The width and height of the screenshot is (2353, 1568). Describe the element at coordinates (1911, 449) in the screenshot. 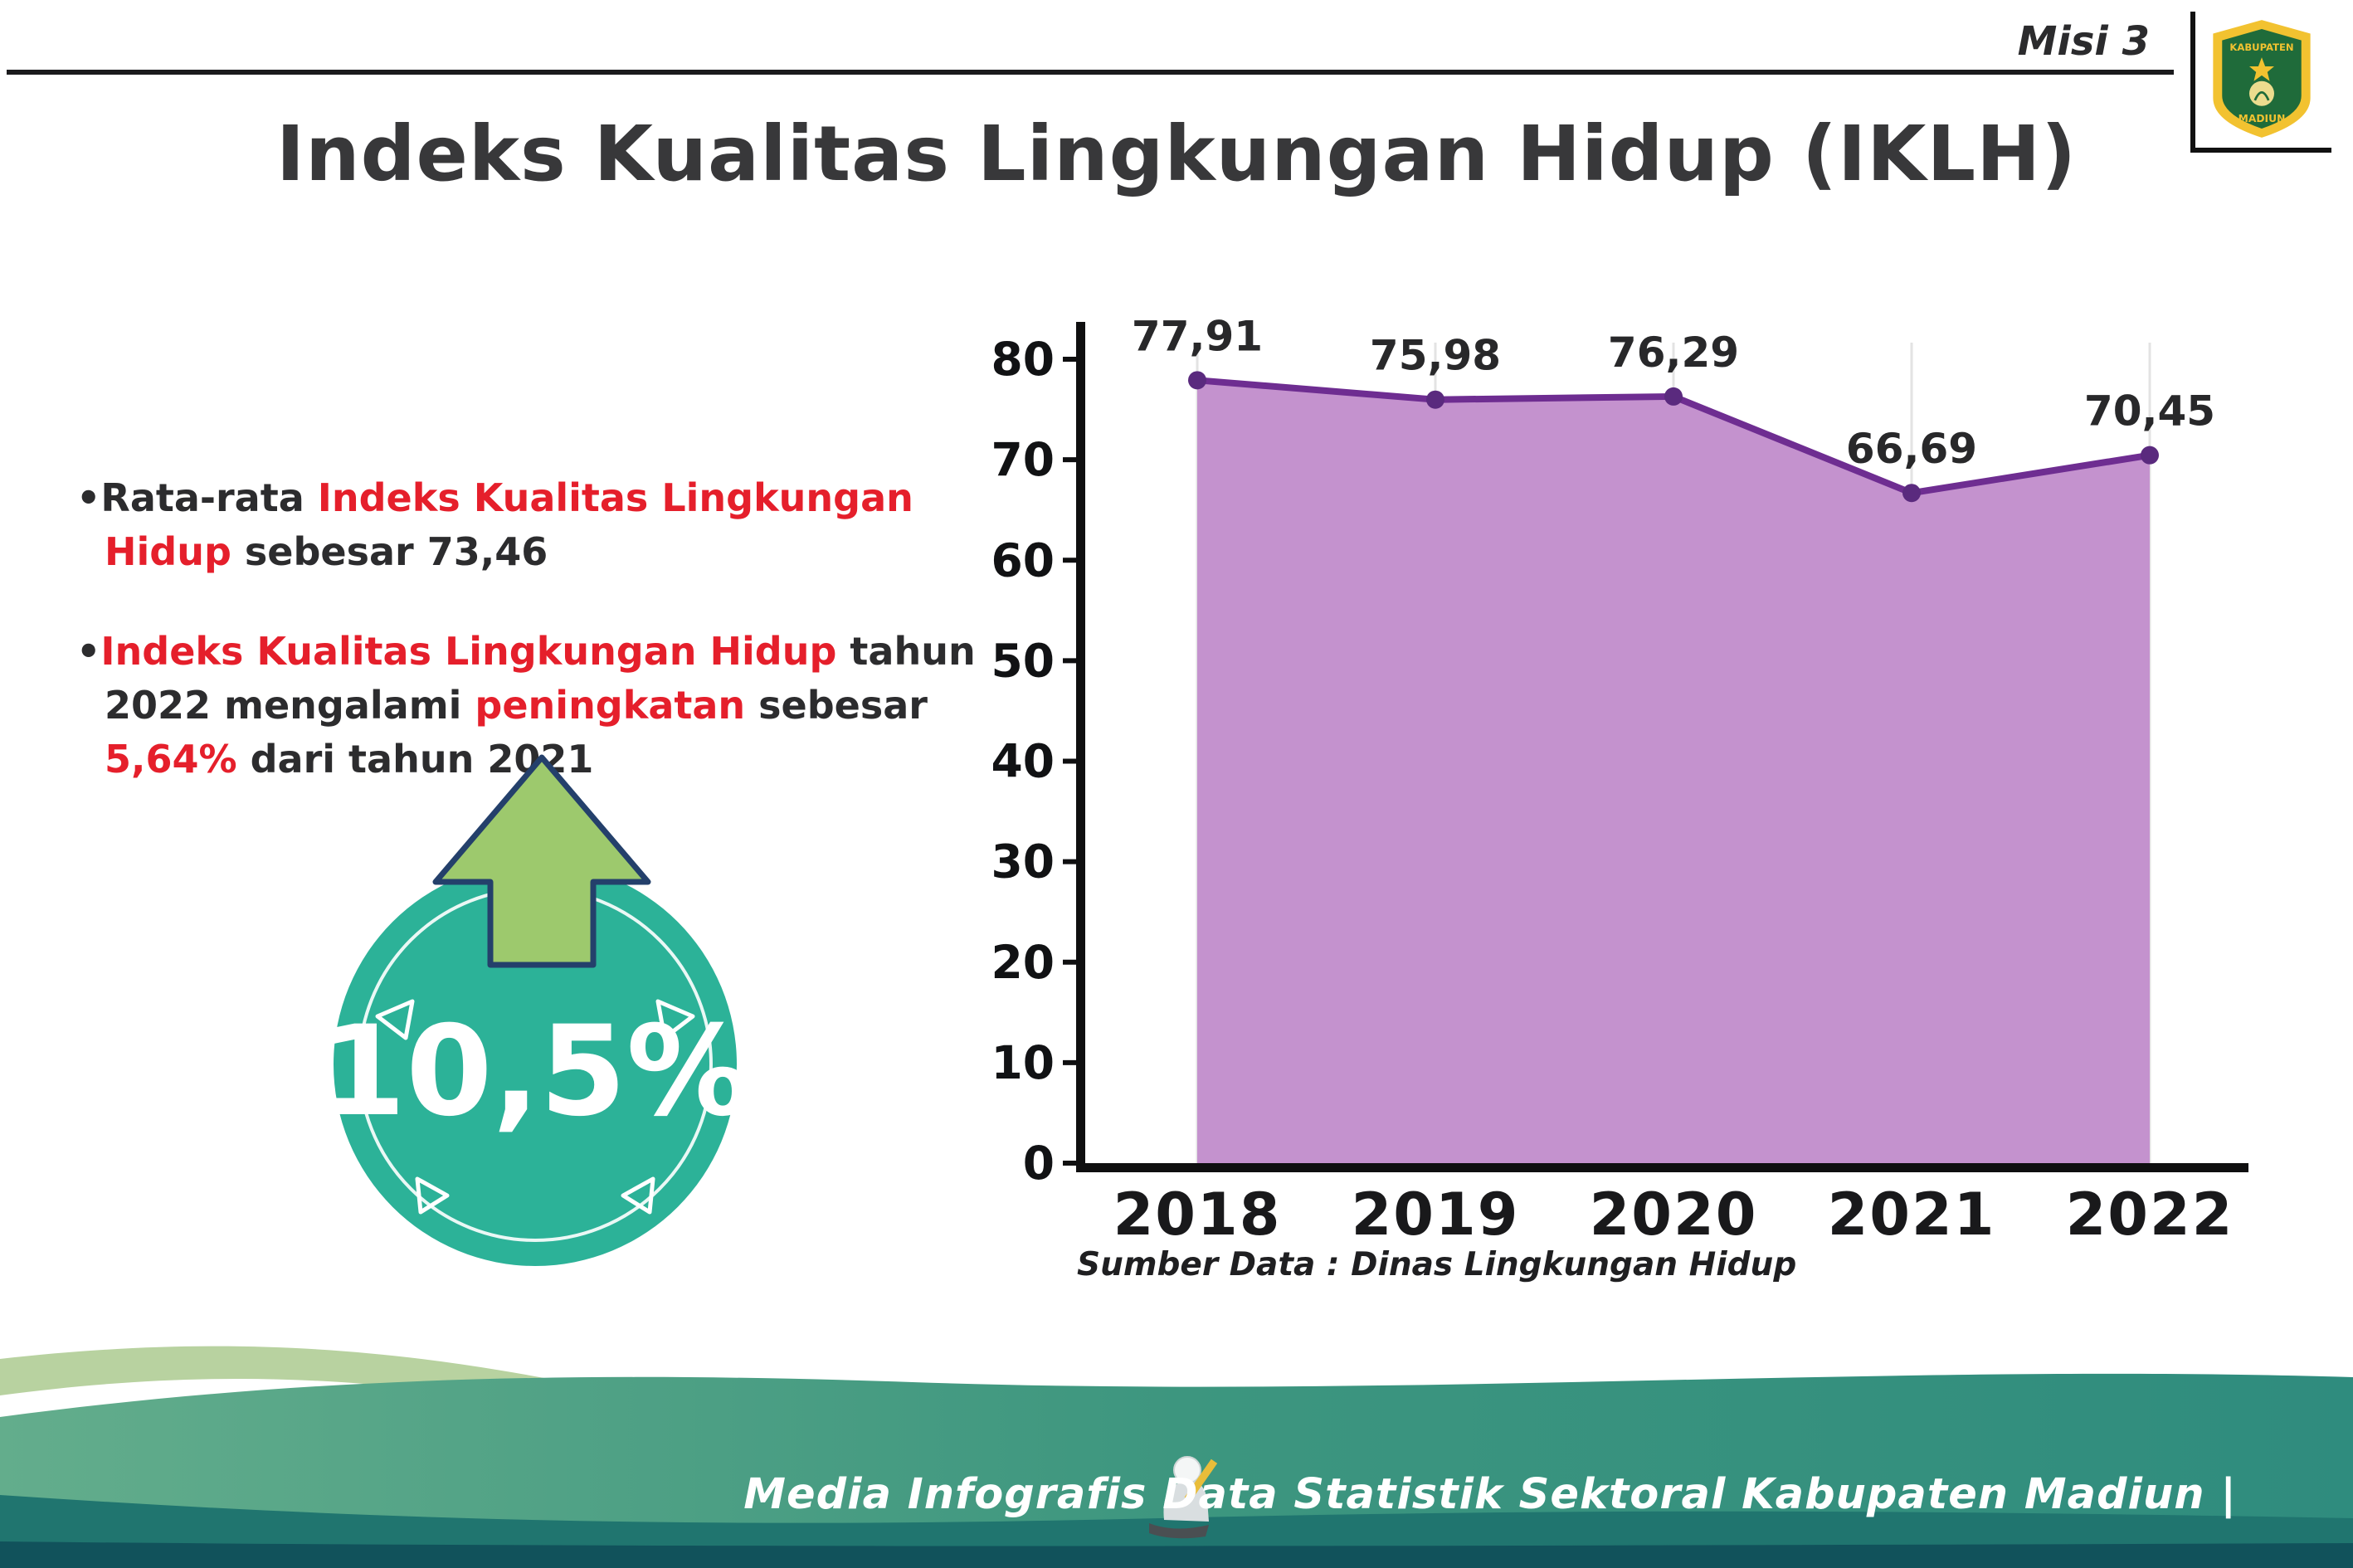

I see `data-point-label: 66,69` at that location.